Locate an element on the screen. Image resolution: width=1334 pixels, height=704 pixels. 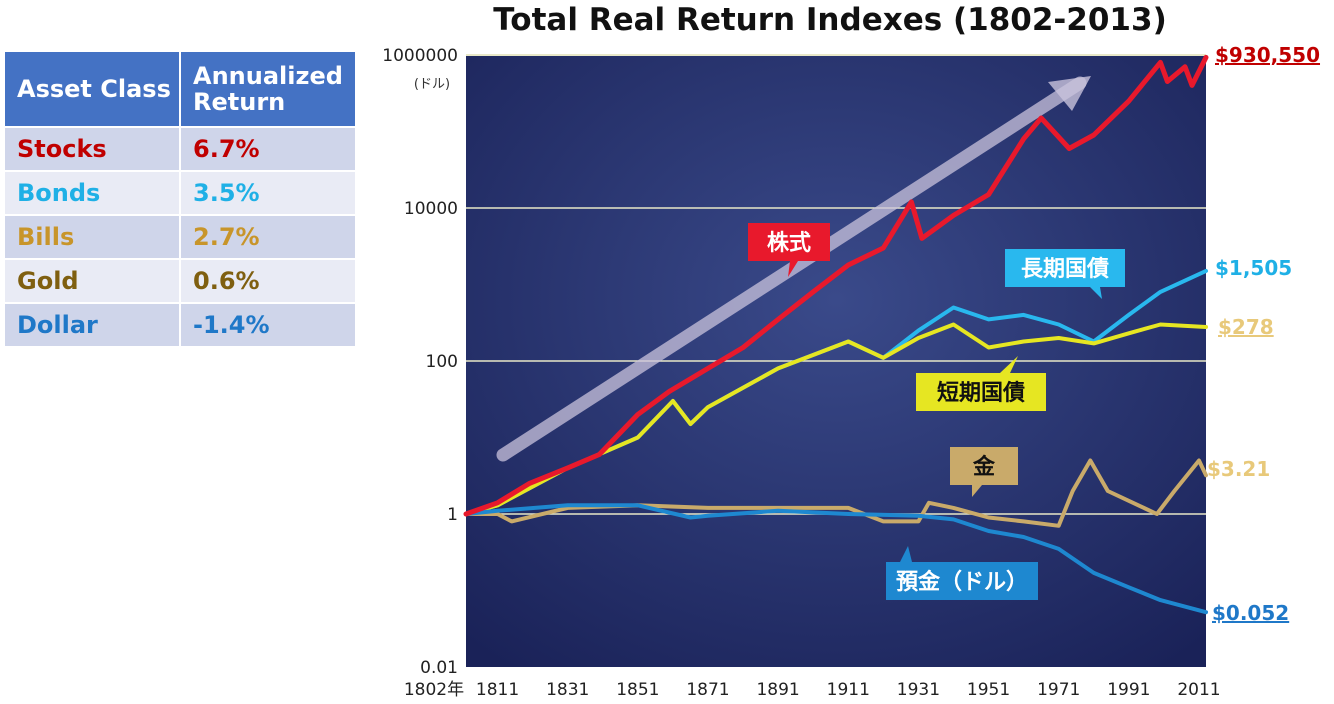
table-row: Dollar -1.4% is located at coordinates (180, 325).